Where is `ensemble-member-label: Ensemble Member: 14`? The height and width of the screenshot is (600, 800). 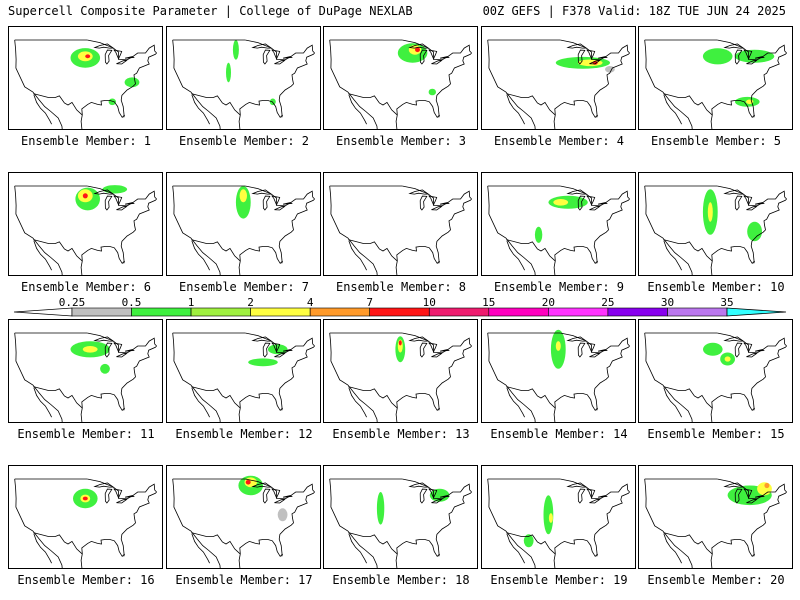 ensemble-member-label: Ensemble Member: 14 is located at coordinates (559, 434).